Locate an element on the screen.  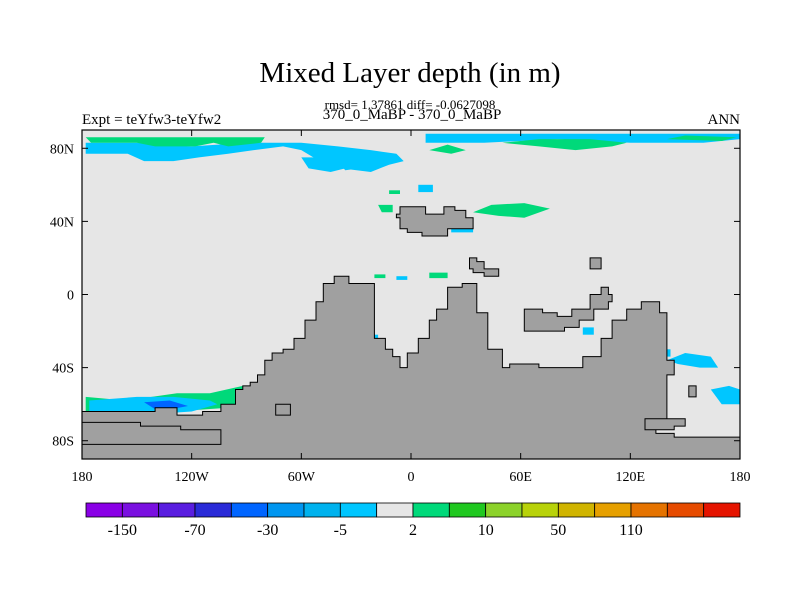
colorbar-legend: -150 -70 -30 -5 2 10 50 110 is located at coordinates (413, 520).